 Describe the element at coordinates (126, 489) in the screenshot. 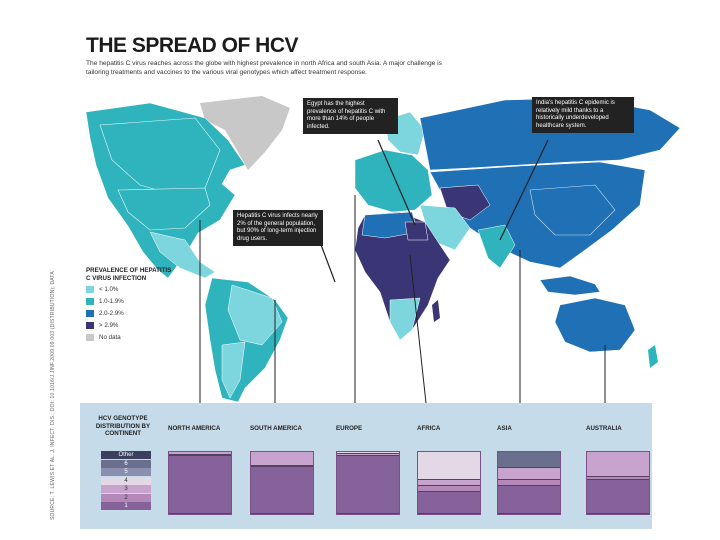

I see `genotype-key-item: 3` at that location.